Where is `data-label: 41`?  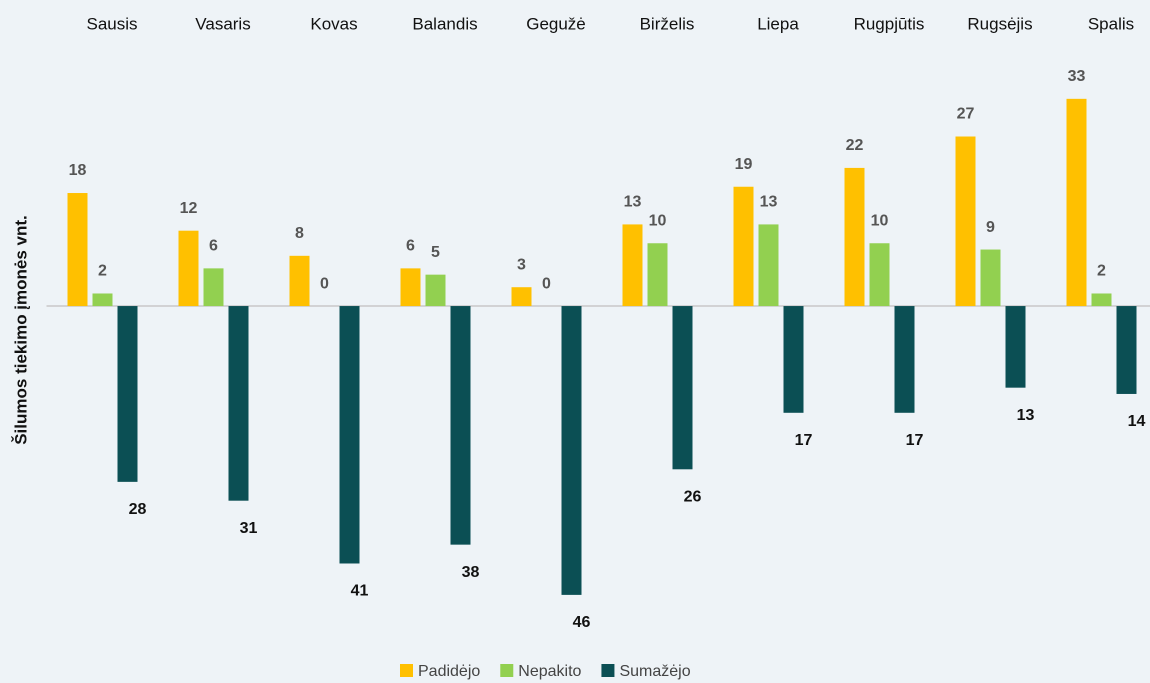
data-label: 41 is located at coordinates (360, 591).